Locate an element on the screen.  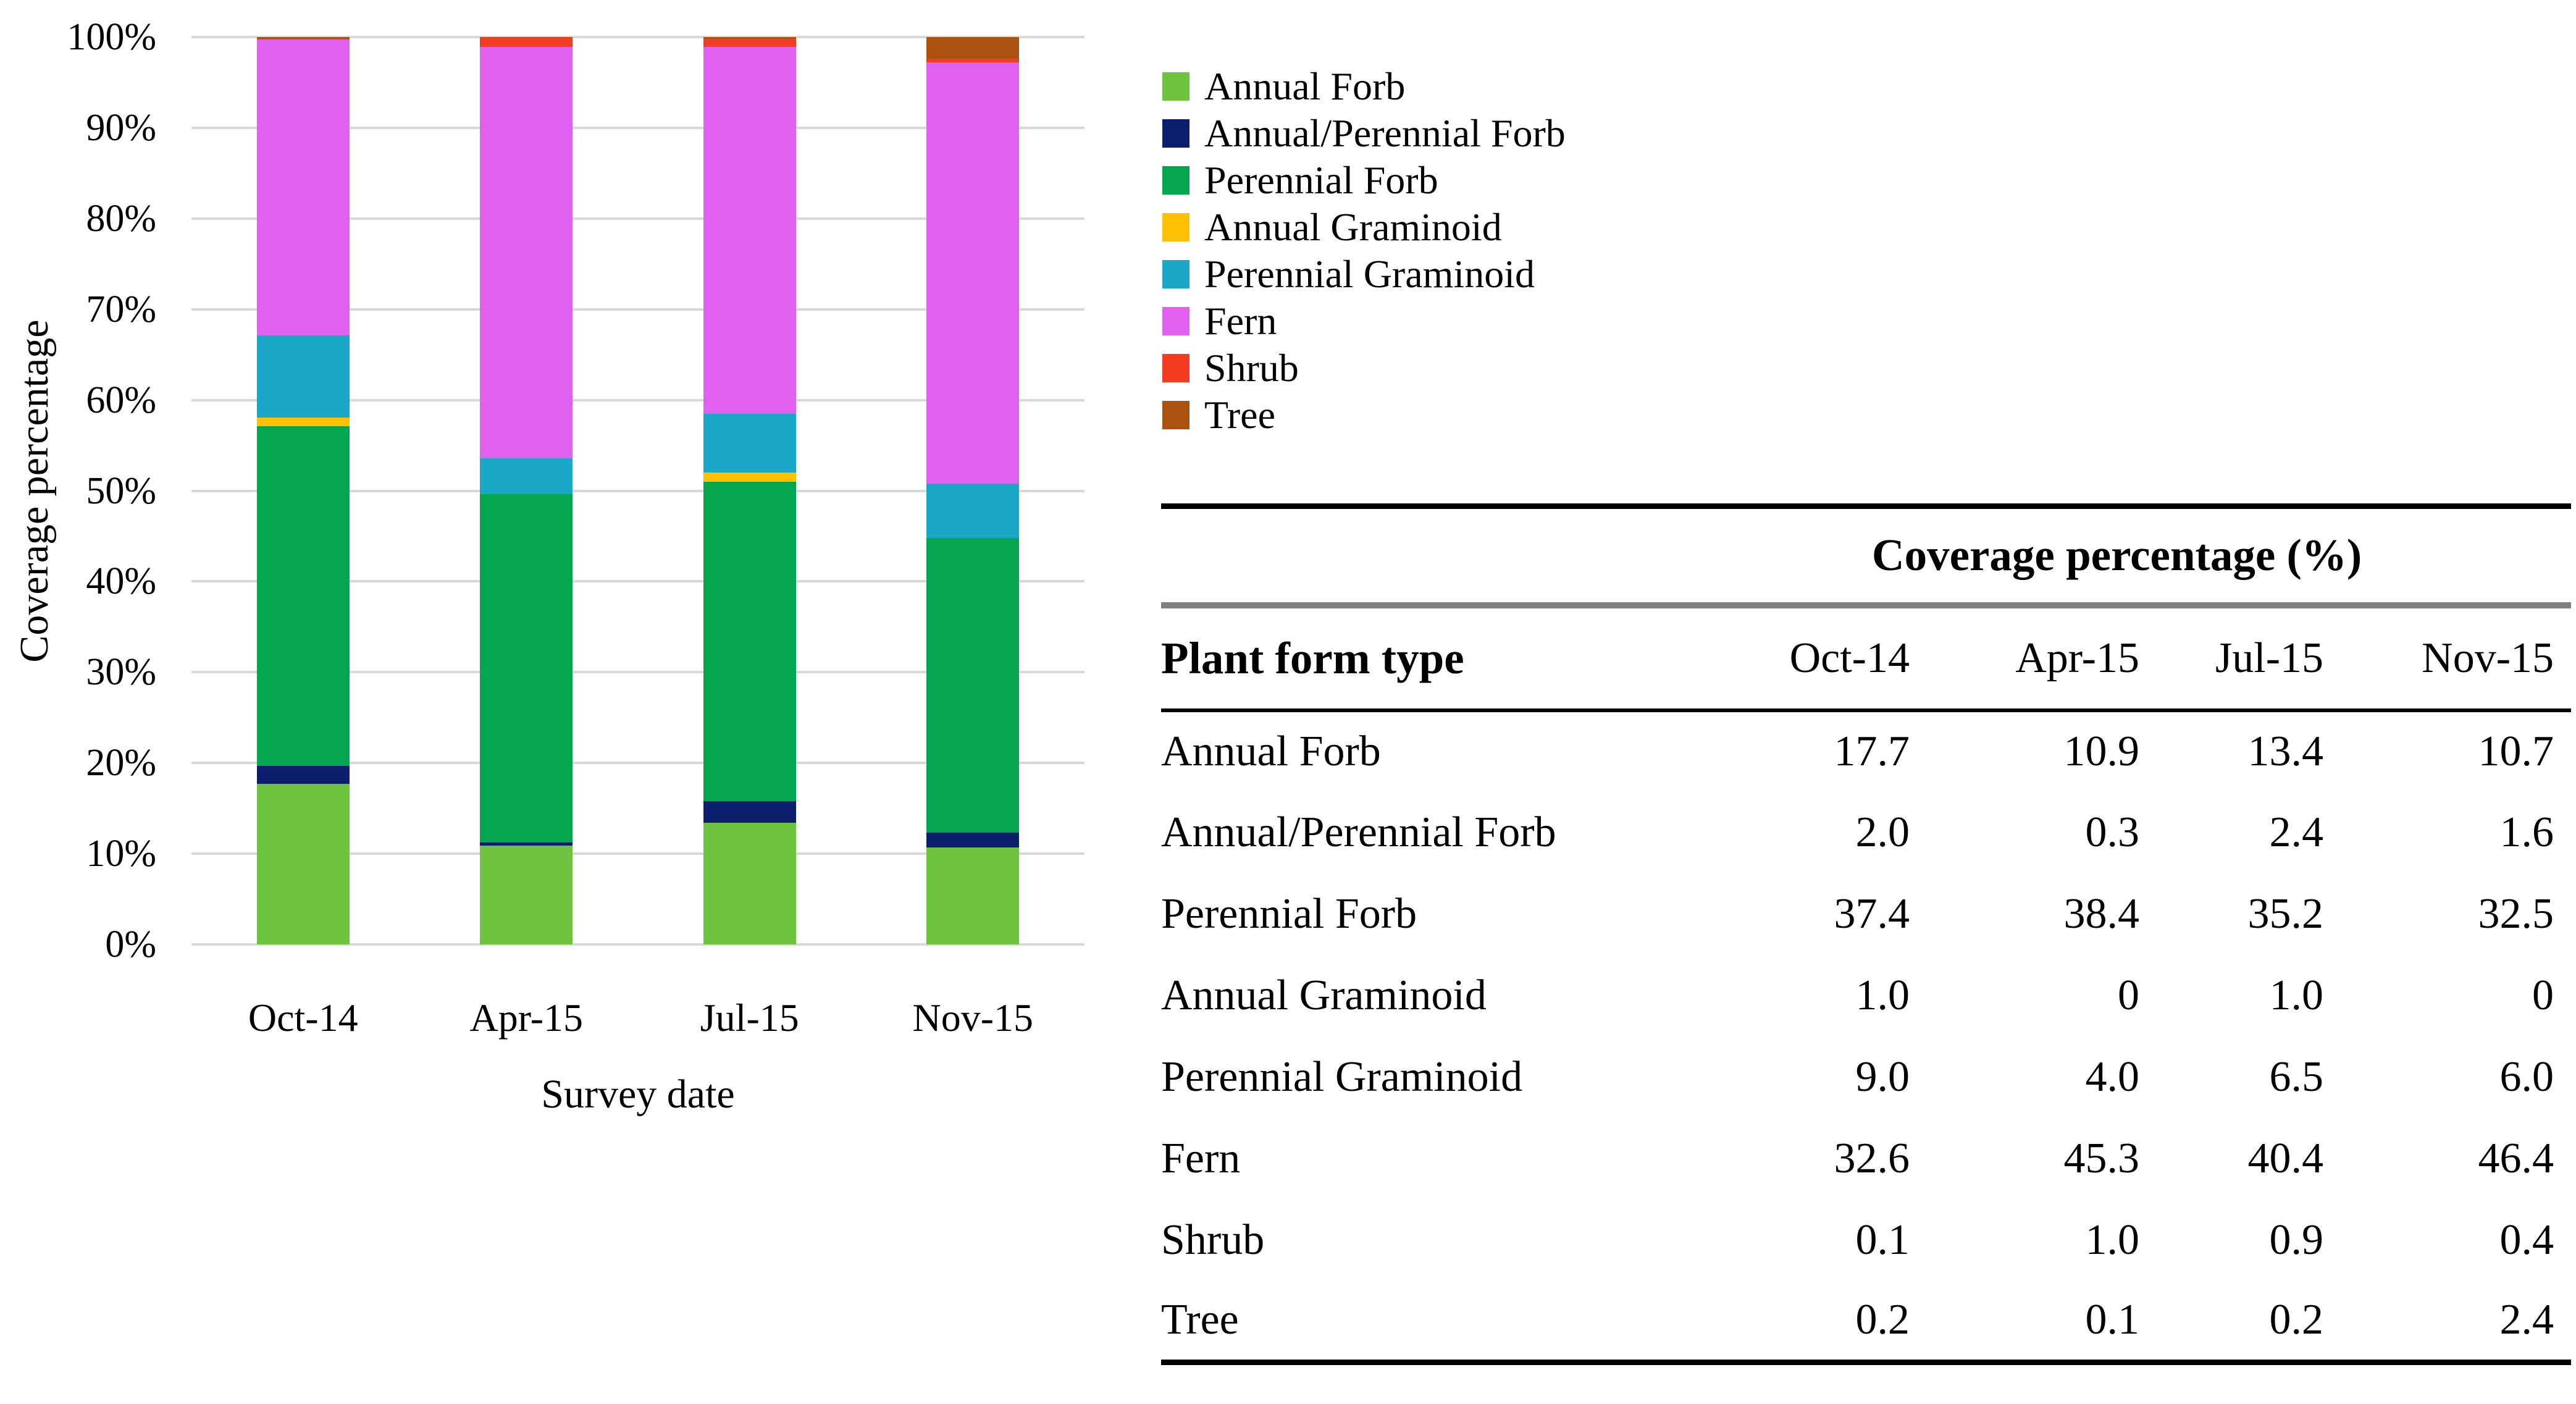
cell-value: 9.0 is located at coordinates (1883, 1077).